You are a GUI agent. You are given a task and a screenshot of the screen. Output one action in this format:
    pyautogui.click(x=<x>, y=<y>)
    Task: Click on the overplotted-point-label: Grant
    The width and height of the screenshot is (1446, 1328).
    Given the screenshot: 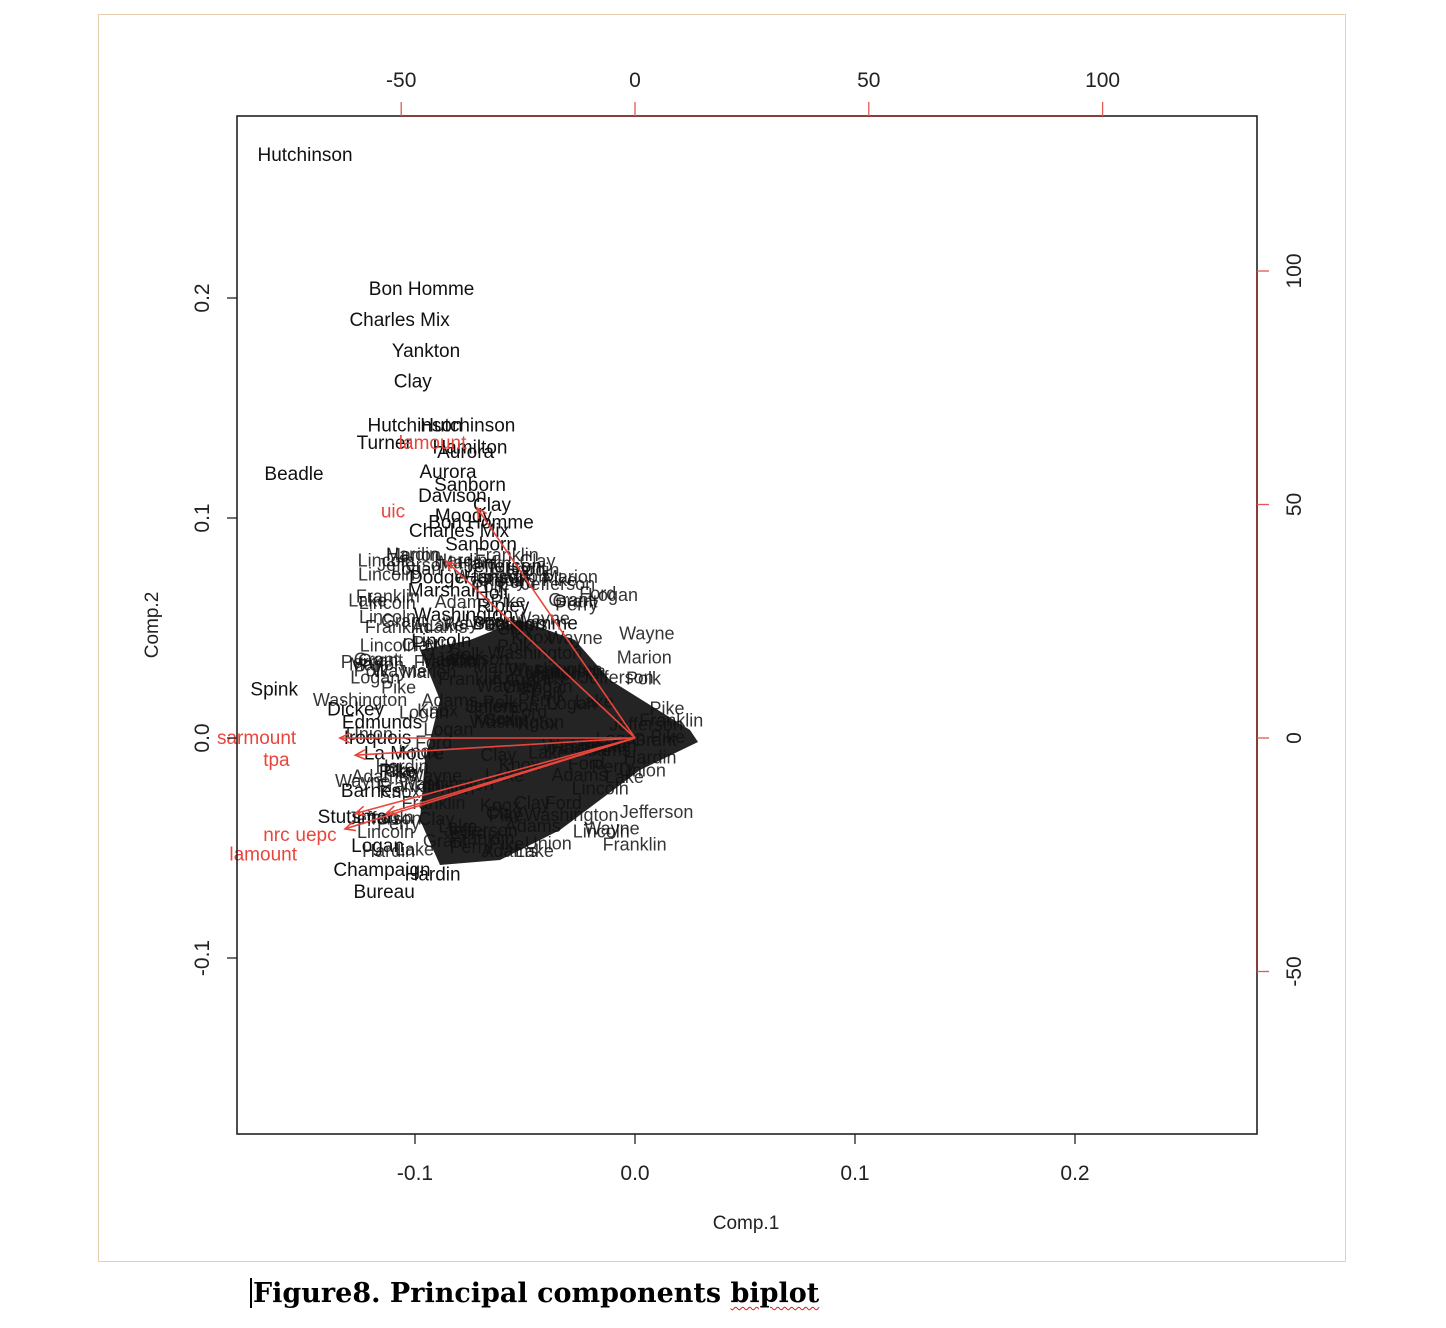 What is the action you would take?
    pyautogui.click(x=376, y=660)
    